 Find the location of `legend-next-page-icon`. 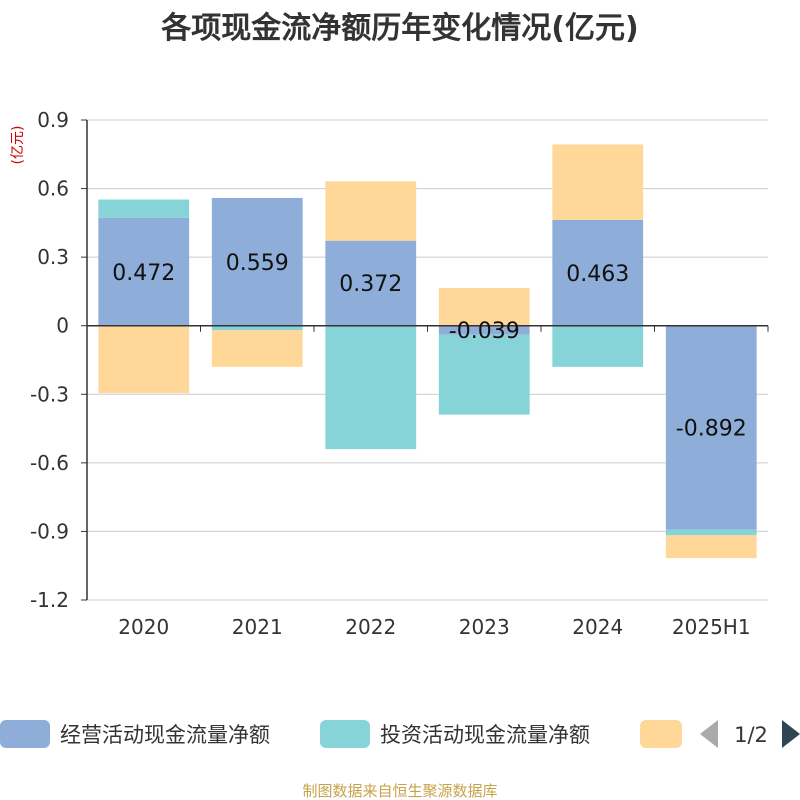

legend-next-page-icon is located at coordinates (791, 734).